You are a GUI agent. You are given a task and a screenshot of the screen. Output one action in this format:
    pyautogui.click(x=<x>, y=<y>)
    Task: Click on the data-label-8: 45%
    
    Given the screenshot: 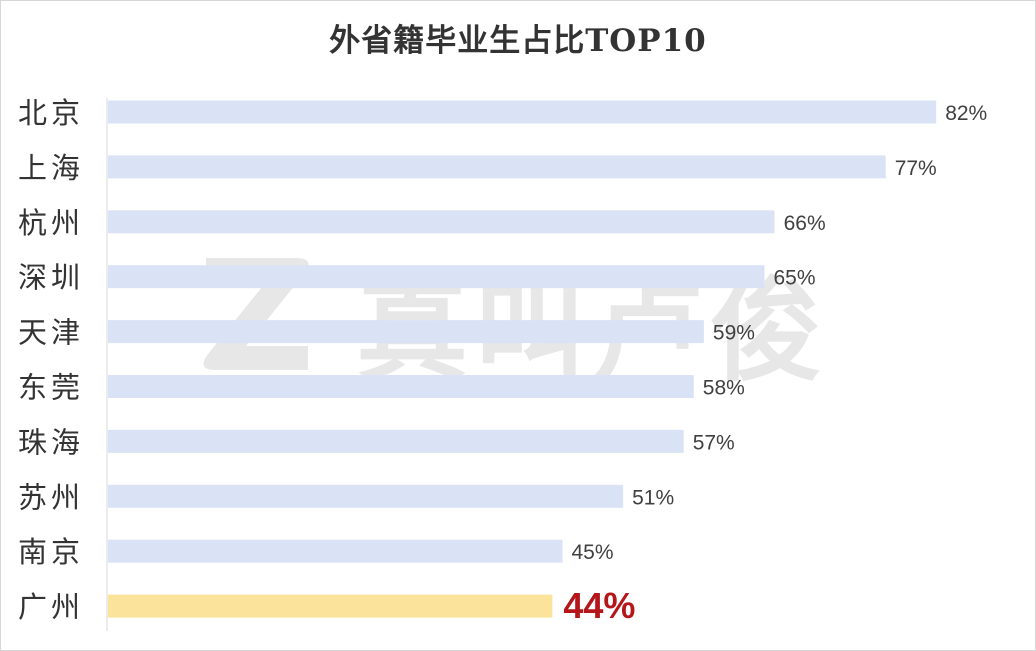 What is the action you would take?
    pyautogui.click(x=593, y=552)
    